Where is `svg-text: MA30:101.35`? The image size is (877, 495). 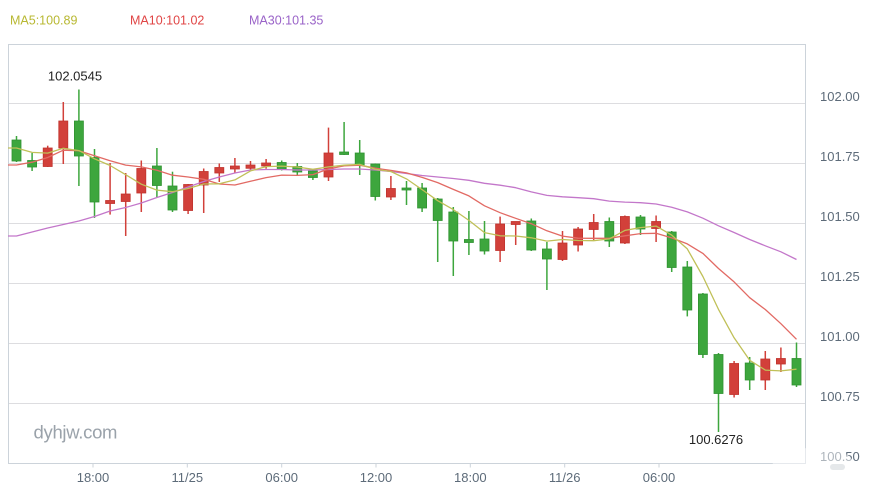
svg-text: MA30:101.35 is located at coordinates (286, 21).